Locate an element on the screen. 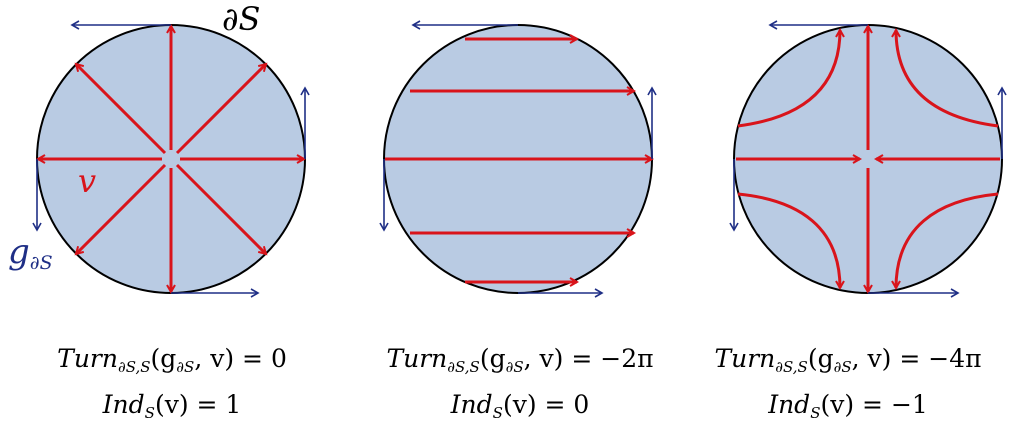 This screenshot has height=432, width=1020. caption-3: Turn∂S,S(g∂S, v) = −4π IndS(v) = −1 is located at coordinates (848, 386).